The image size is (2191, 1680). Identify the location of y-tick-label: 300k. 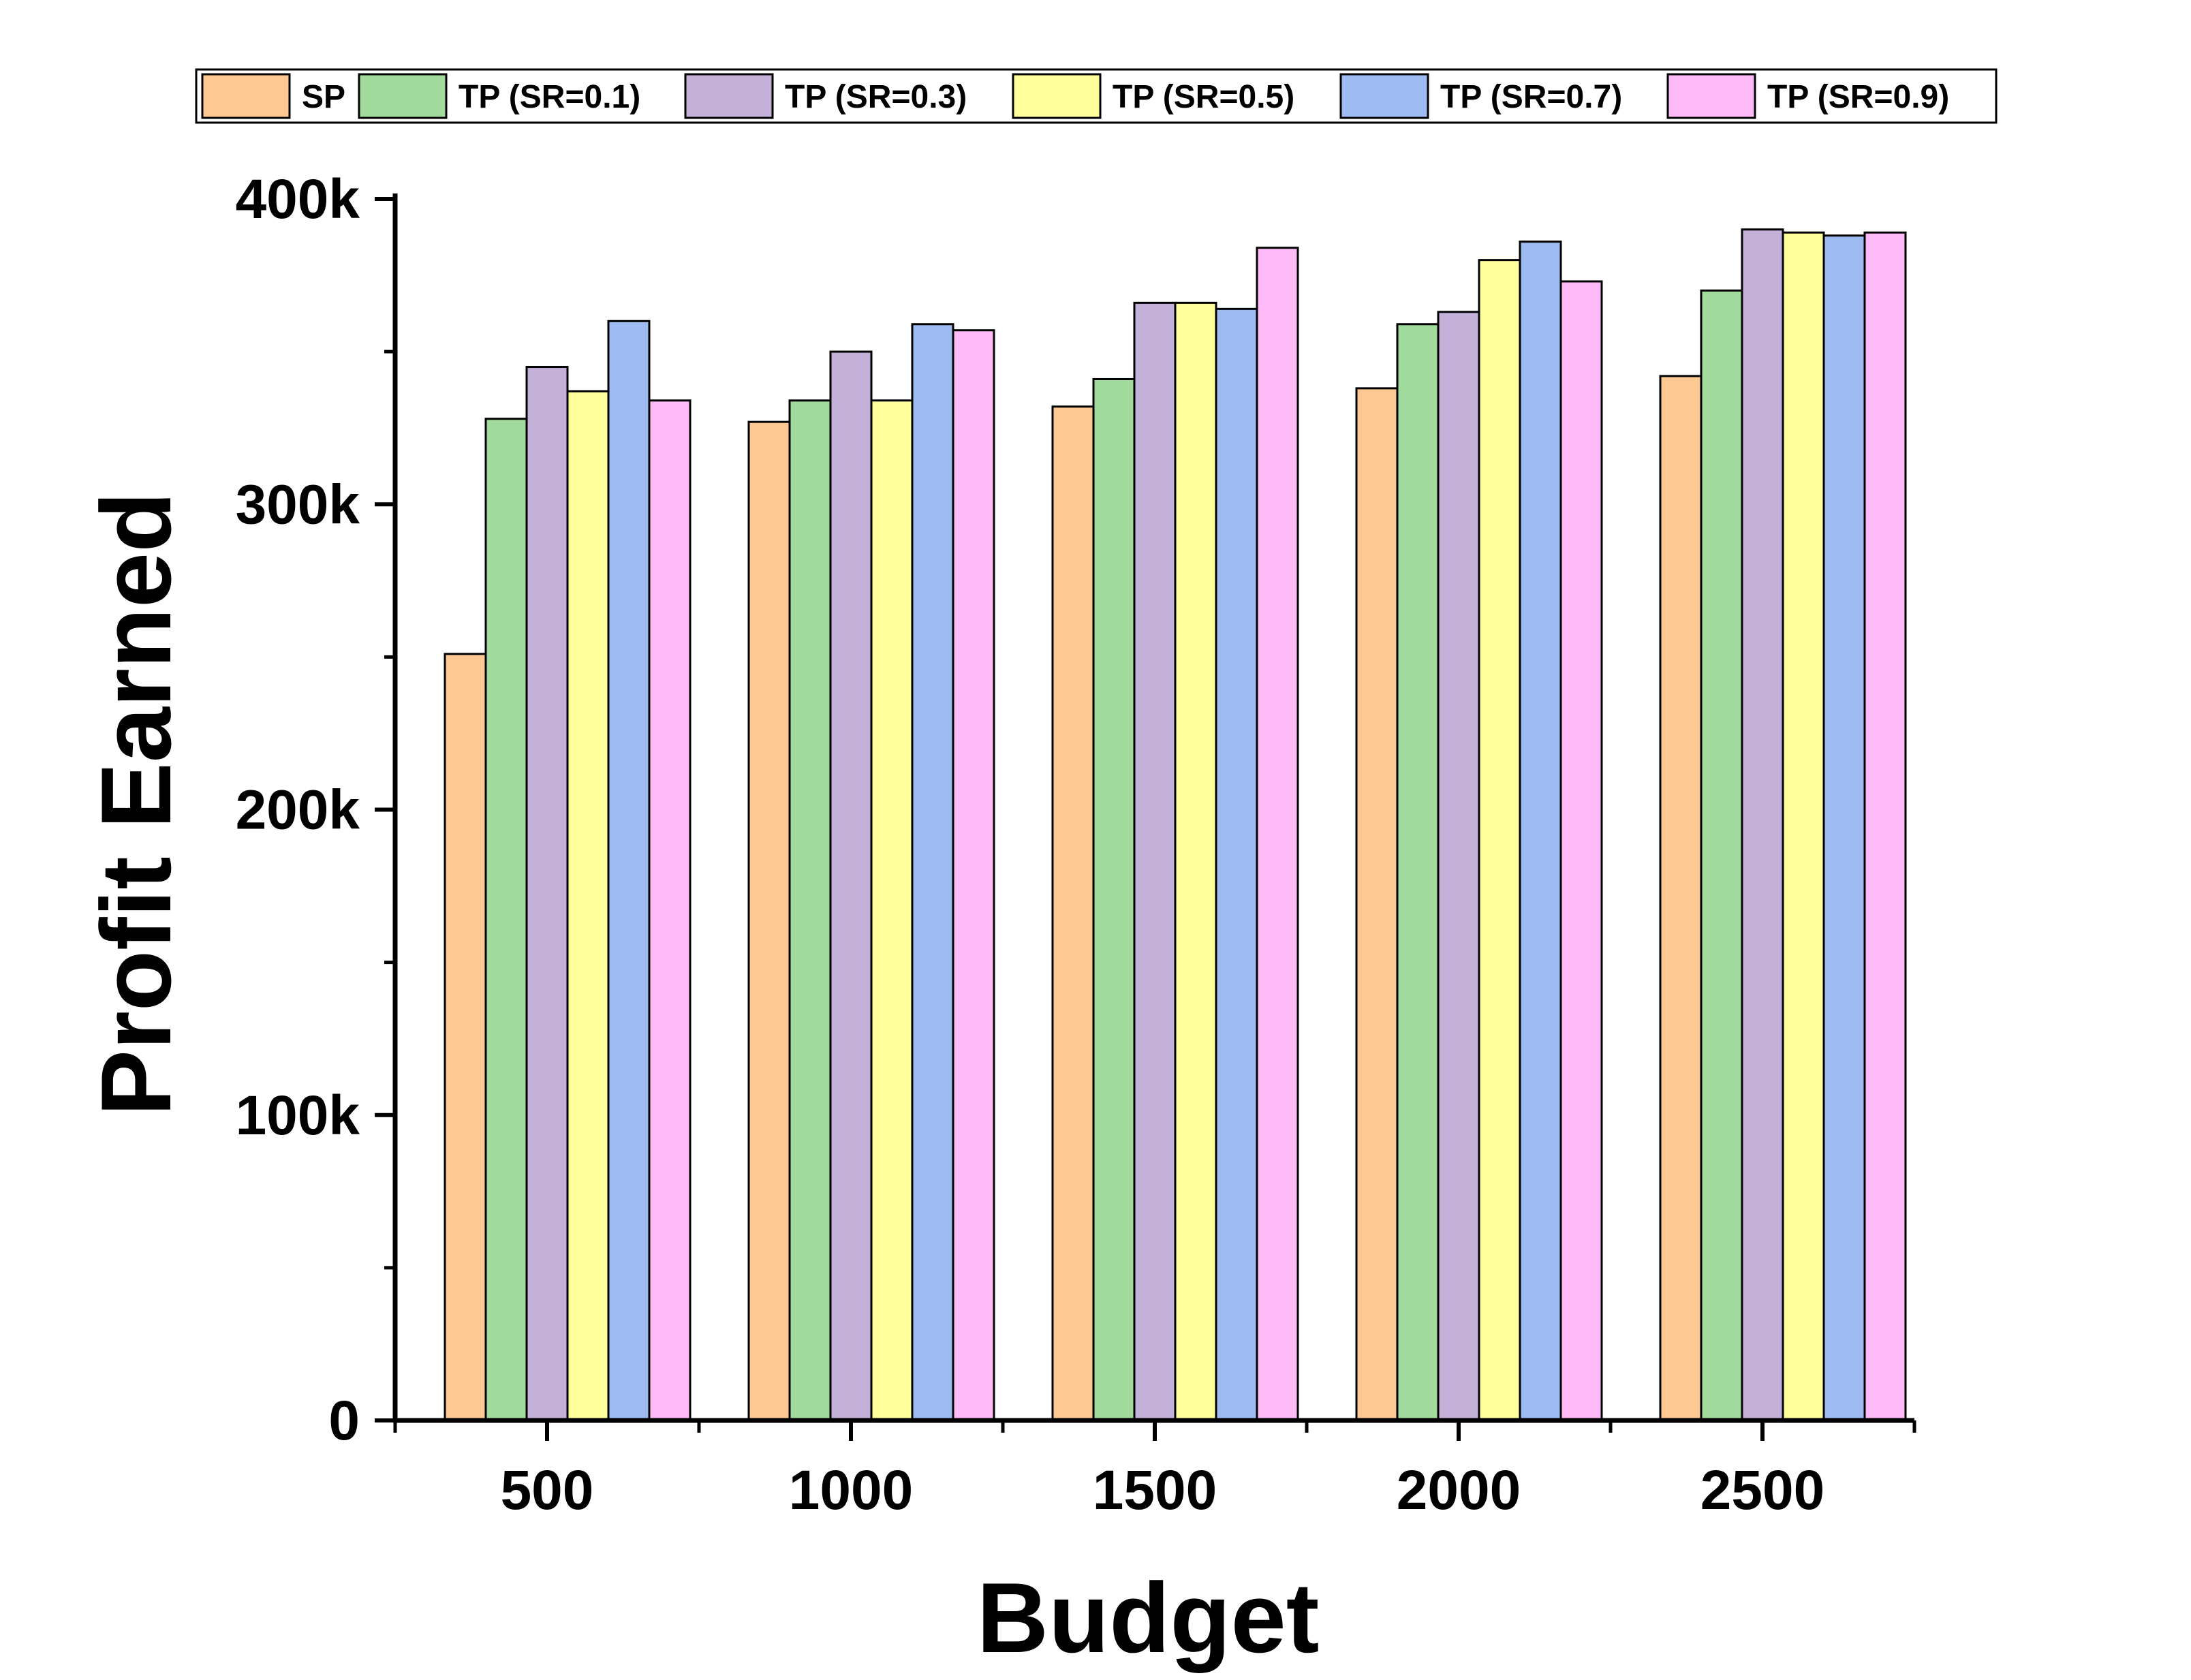
(298, 504).